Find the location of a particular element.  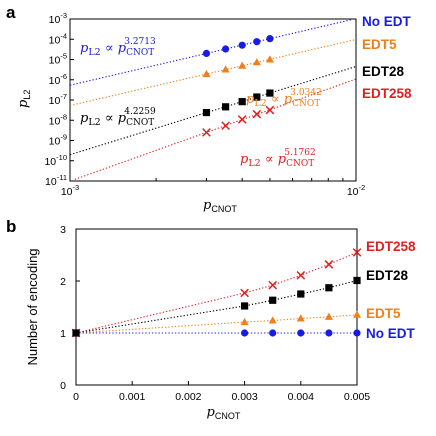

fit-label-edt28: pL2 ∝ pCNOT4.2259 is located at coordinates (118, 117).